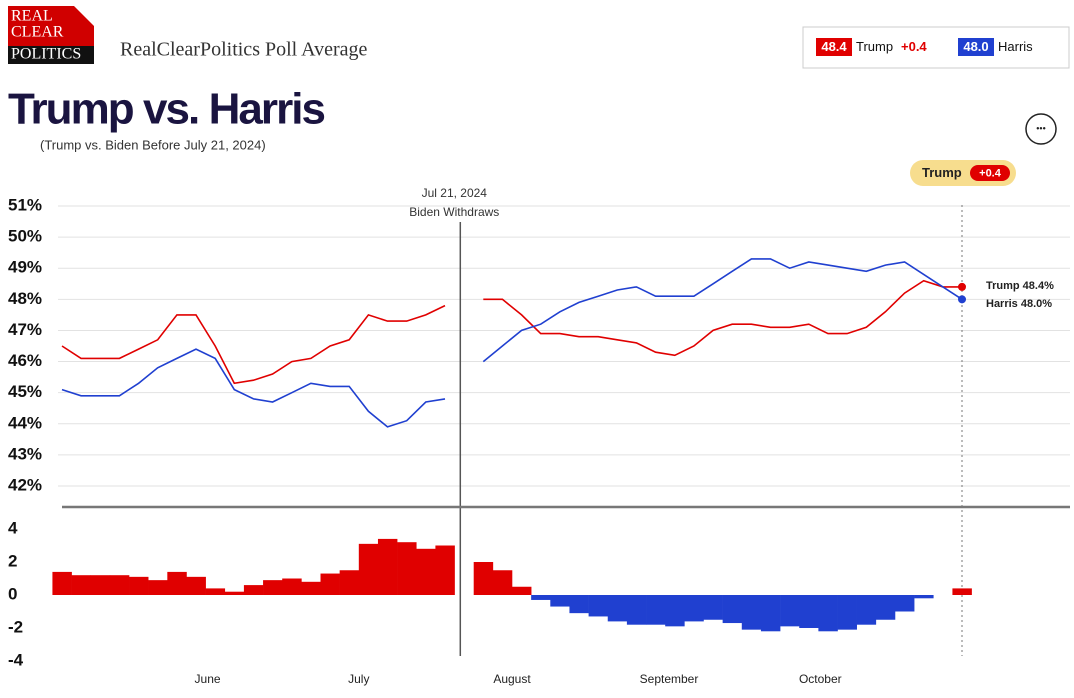 This screenshot has width=1074, height=698. What do you see at coordinates (25, 204) in the screenshot?
I see `y-tick-label: 51%` at bounding box center [25, 204].